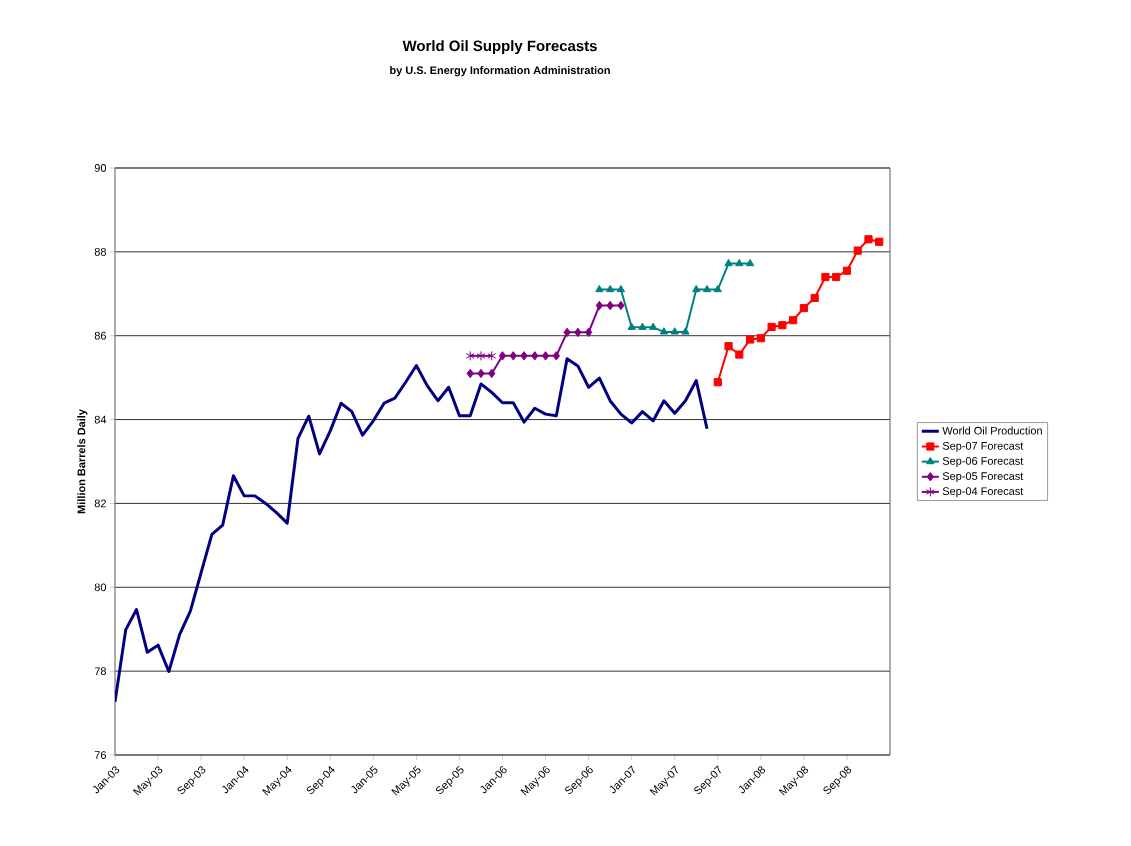 Image resolution: width=1131 pixels, height=846 pixels. What do you see at coordinates (100, 251) in the screenshot?
I see `y-tick-label: 88` at bounding box center [100, 251].